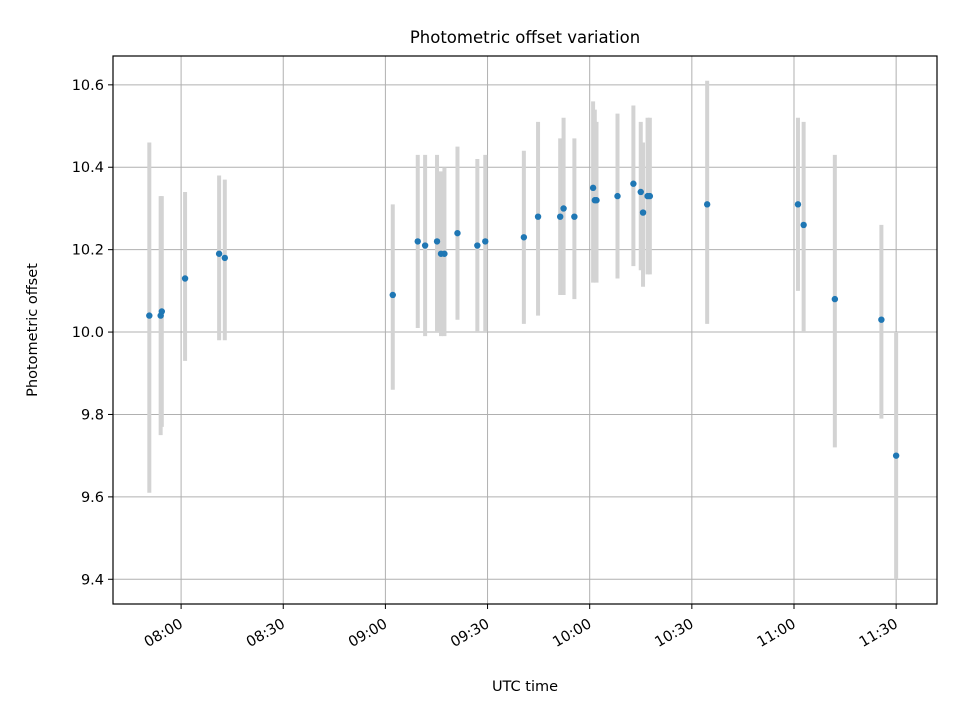 The width and height of the screenshot is (960, 720). I want to click on y-tick-label: 9.4, so click(92, 580).